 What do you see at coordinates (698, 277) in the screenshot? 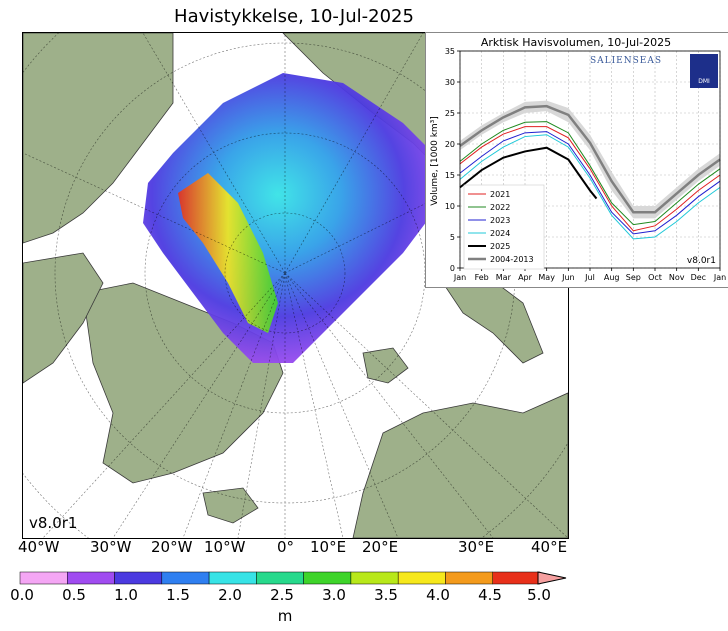
I see `x-tick-label: Dec` at bounding box center [698, 277].